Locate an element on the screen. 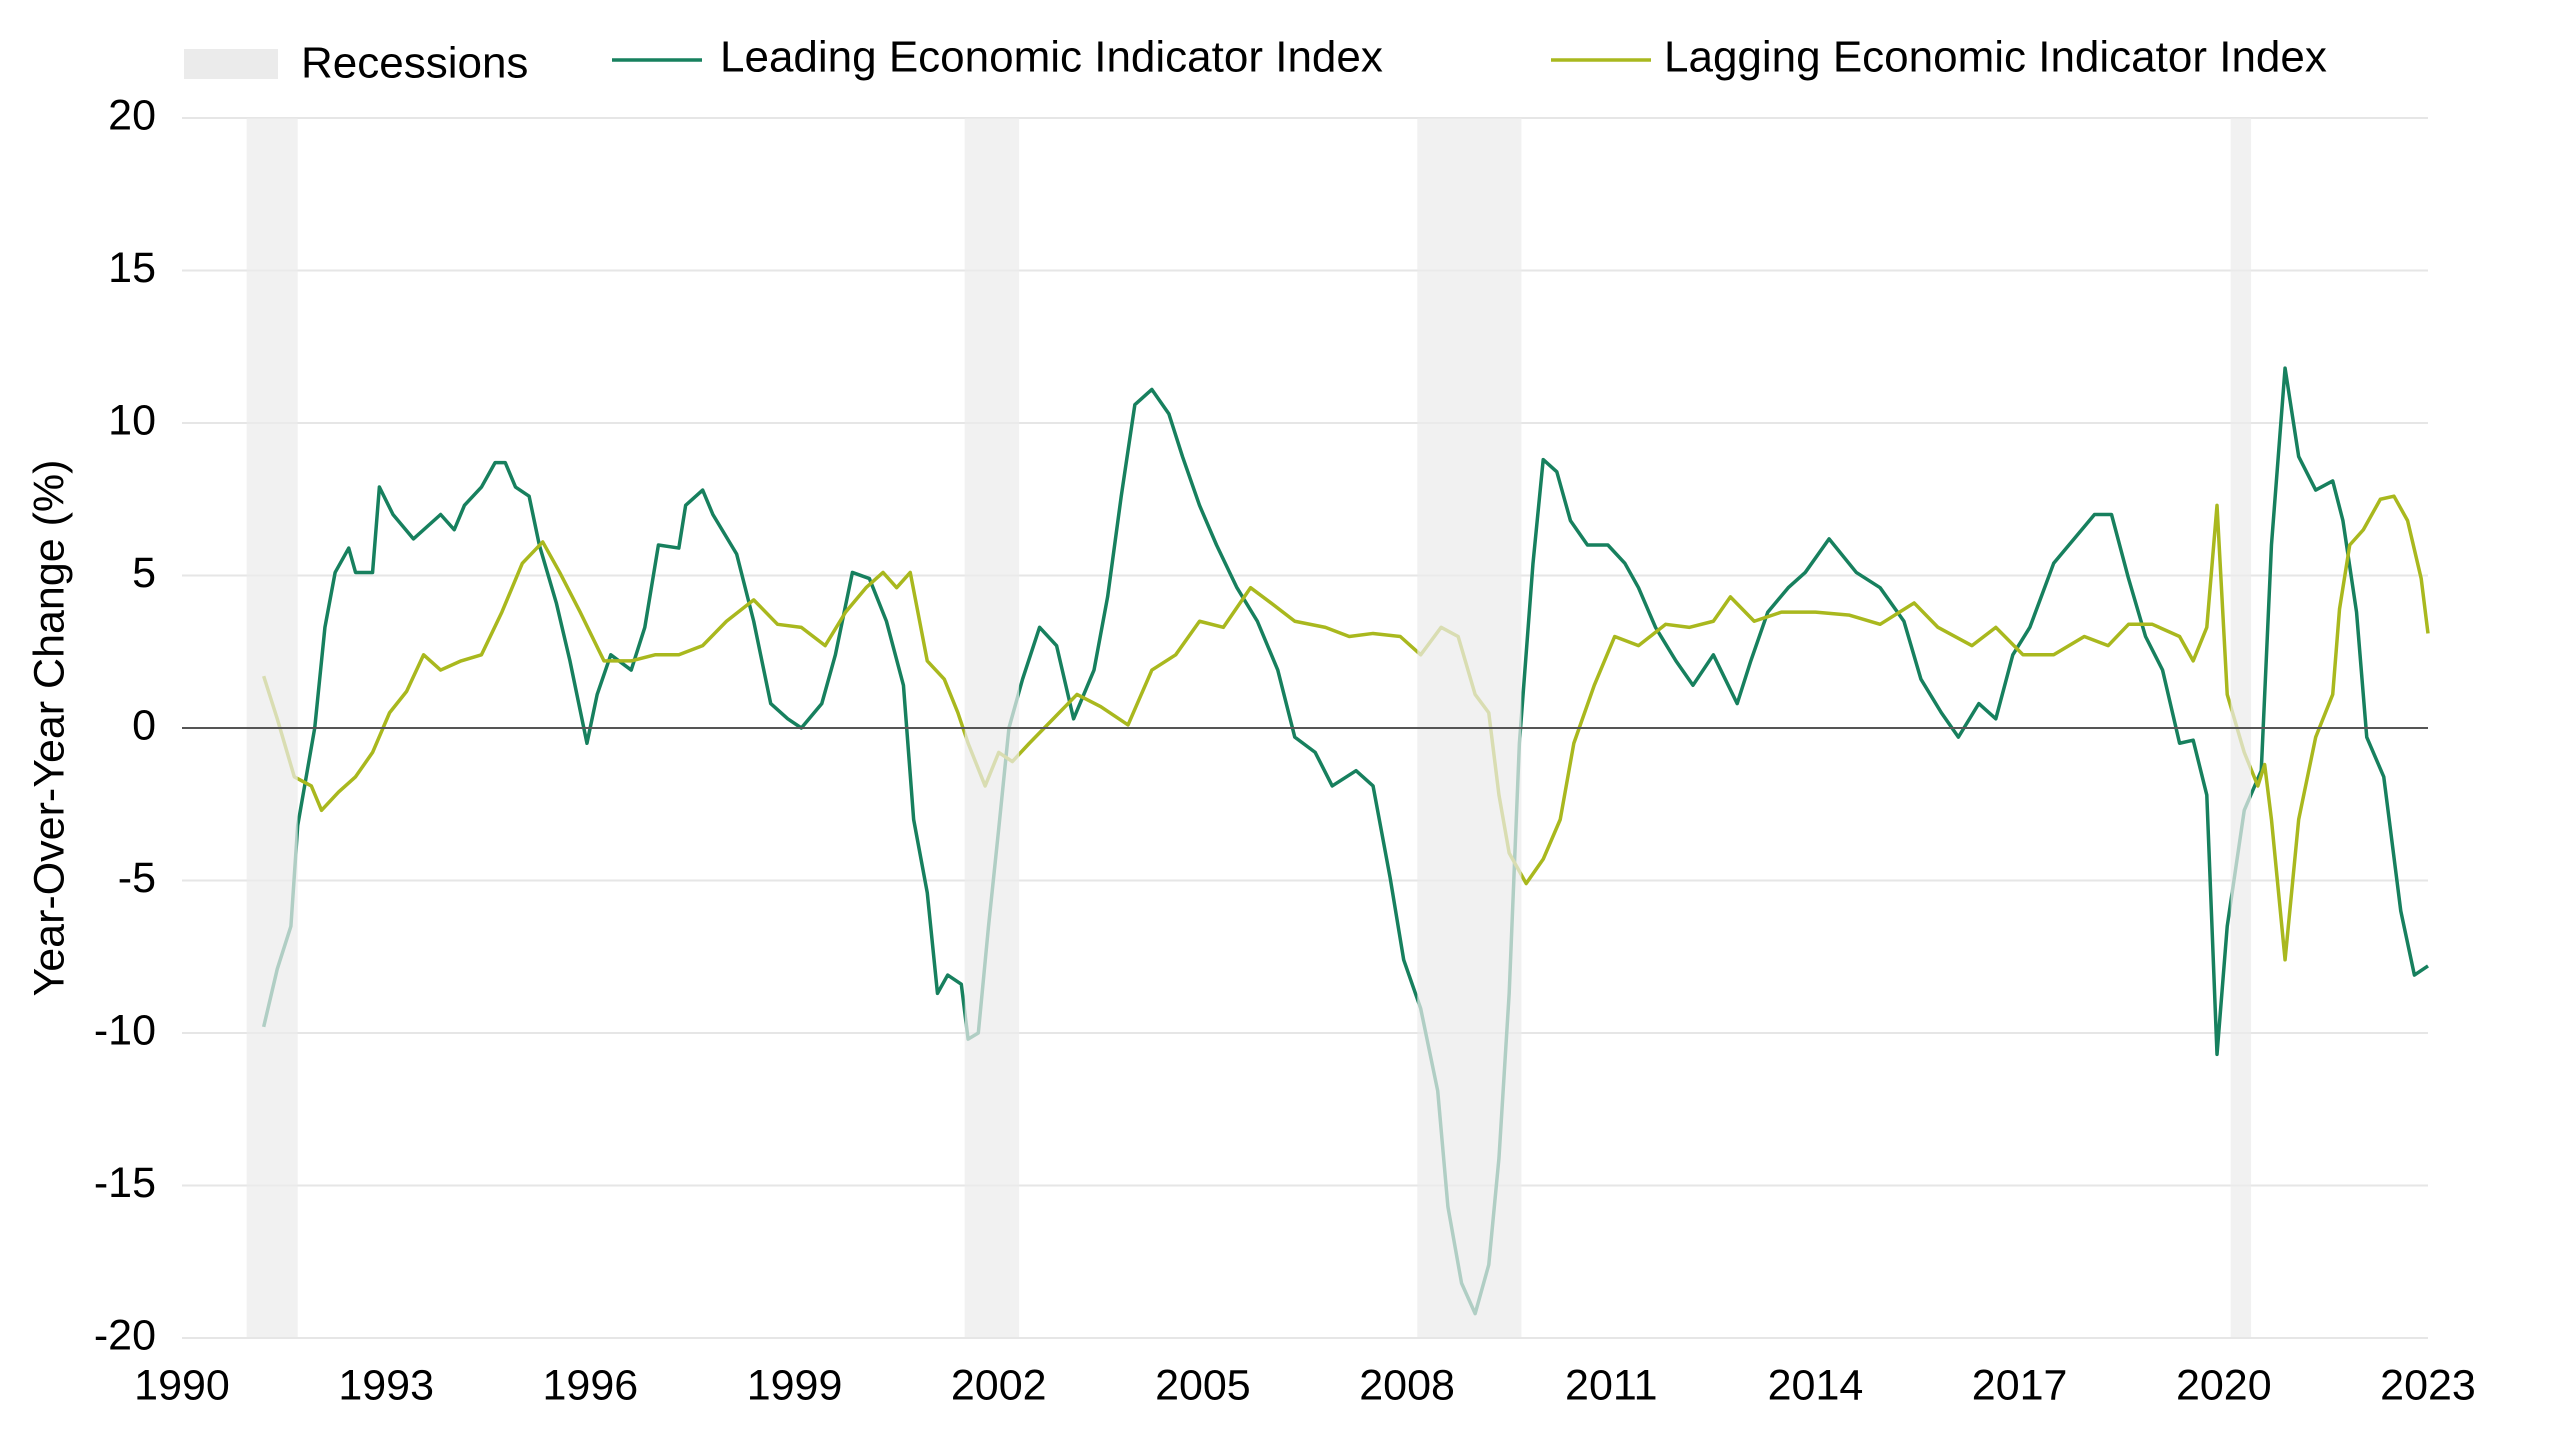 This screenshot has height=1440, width=2560. y-tick-label: -5 is located at coordinates (137, 878).